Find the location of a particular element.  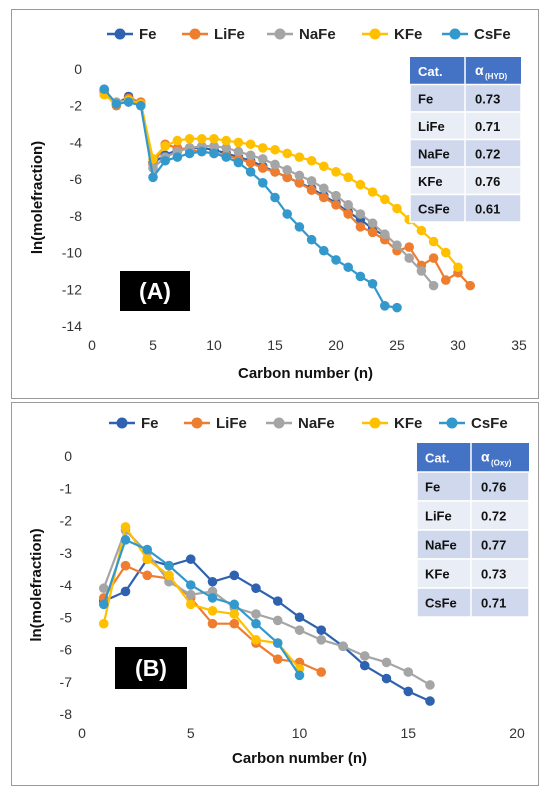

legend-label: Fe is located at coordinates (148, 34).